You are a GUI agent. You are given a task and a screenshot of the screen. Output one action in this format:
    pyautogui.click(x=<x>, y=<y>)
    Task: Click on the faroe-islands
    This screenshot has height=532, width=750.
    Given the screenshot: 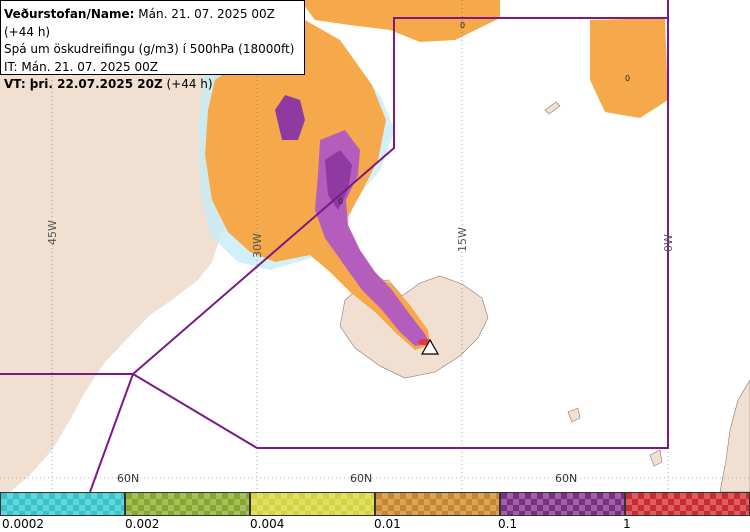 What is the action you would take?
    pyautogui.click(x=574, y=415)
    